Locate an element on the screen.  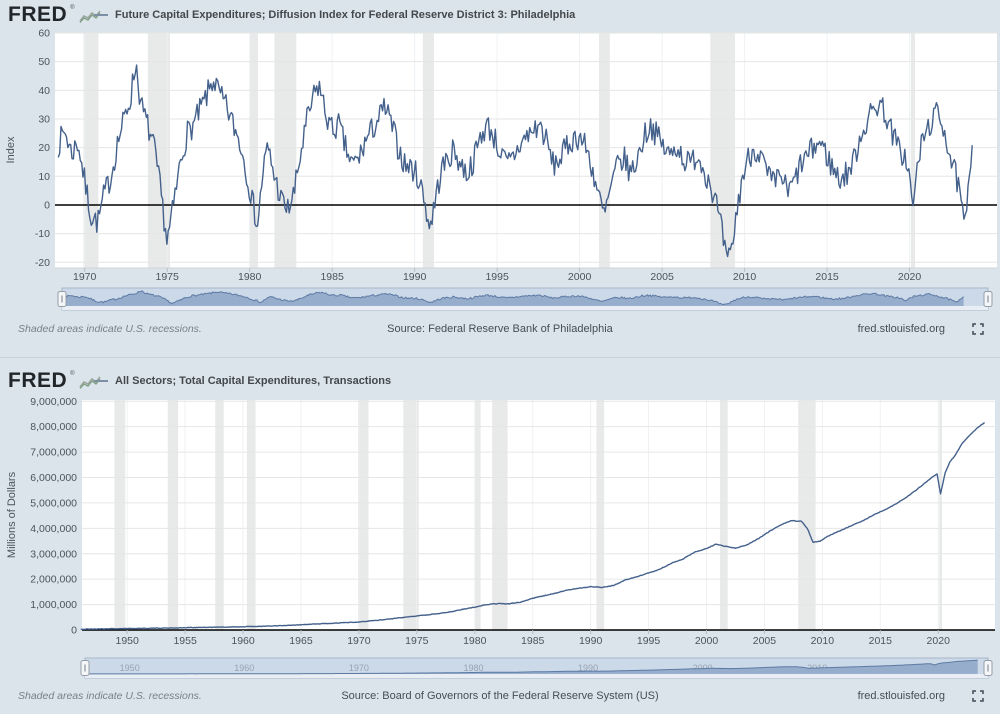
y-tick-label: 3,000,000 is located at coordinates (53, 554).